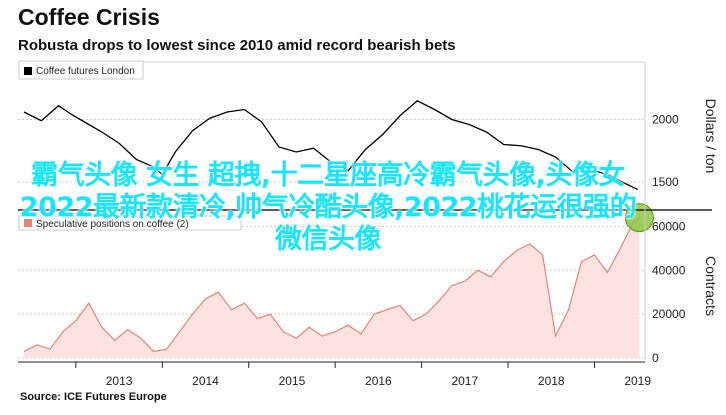 Image resolution: width=726 pixels, height=415 pixels. Describe the element at coordinates (119, 381) in the screenshot. I see `xtick-label: 2013` at that location.